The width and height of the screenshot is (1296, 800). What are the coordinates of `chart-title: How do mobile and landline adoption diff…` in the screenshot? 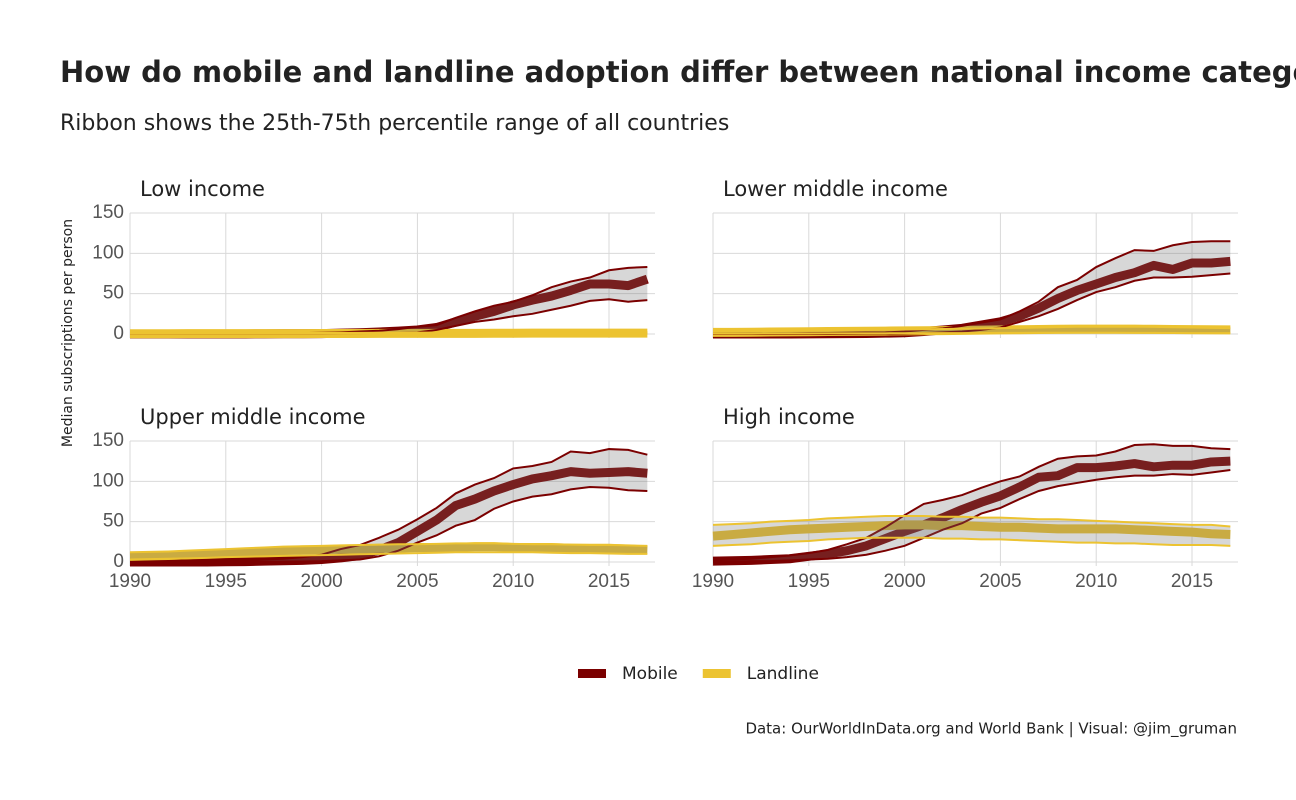 It's located at (678, 72).